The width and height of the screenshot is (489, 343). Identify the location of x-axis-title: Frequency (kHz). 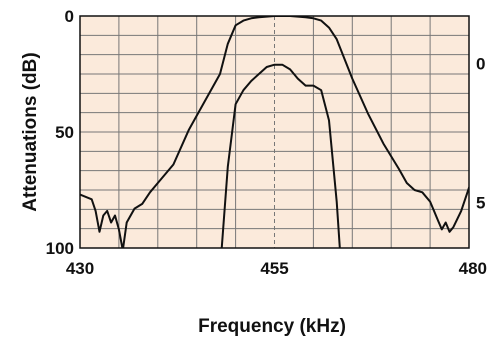
(272, 326).